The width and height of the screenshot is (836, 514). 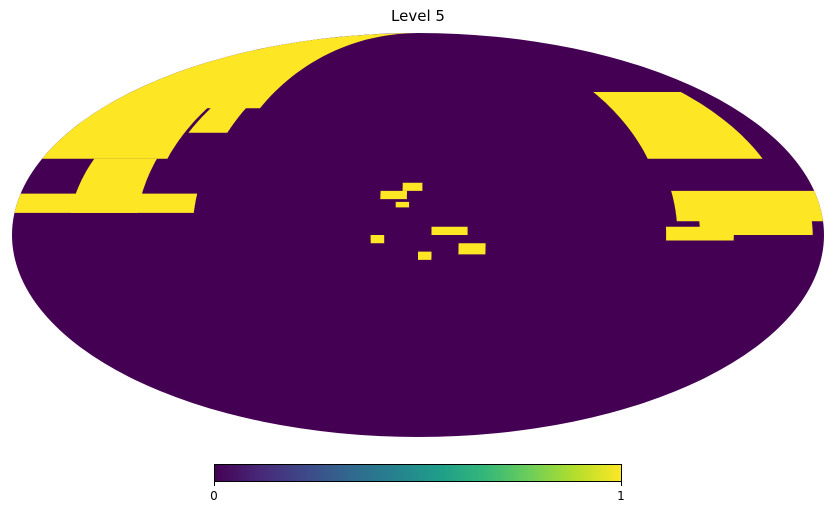 What do you see at coordinates (418, 473) in the screenshot?
I see `colorbar-gradient` at bounding box center [418, 473].